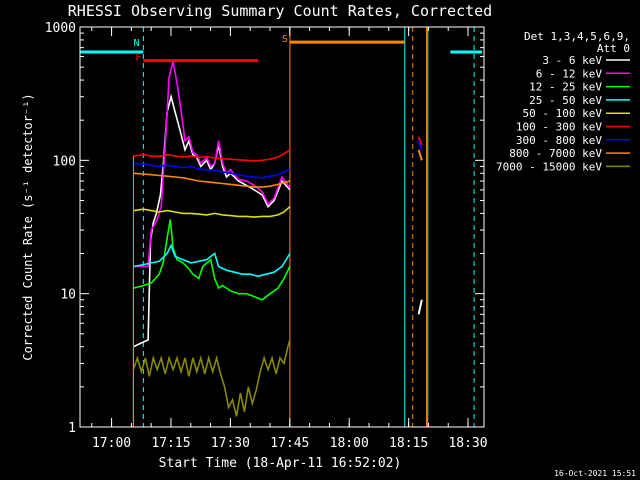 The width and height of the screenshot is (640, 480). I want to click on x-tick-label: 18:30, so click(467, 443).